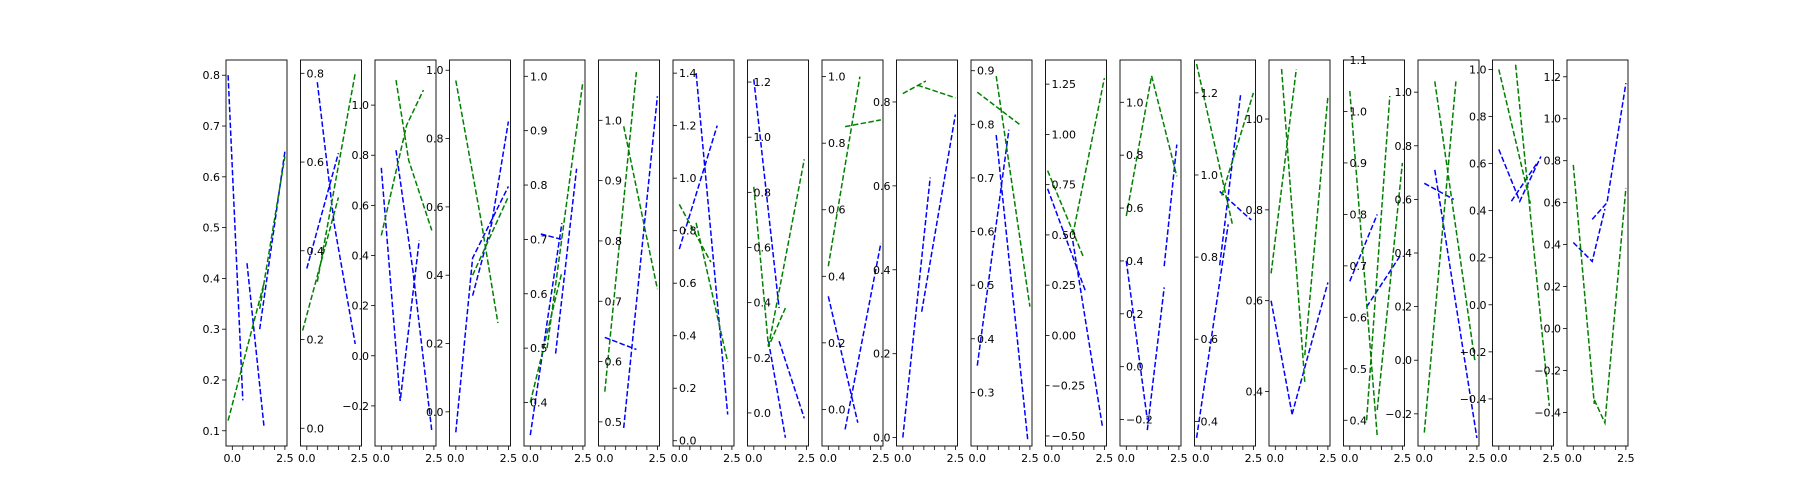  Describe the element at coordinates (1064, 134) in the screenshot. I see `y-tick-label: 1.00` at that location.